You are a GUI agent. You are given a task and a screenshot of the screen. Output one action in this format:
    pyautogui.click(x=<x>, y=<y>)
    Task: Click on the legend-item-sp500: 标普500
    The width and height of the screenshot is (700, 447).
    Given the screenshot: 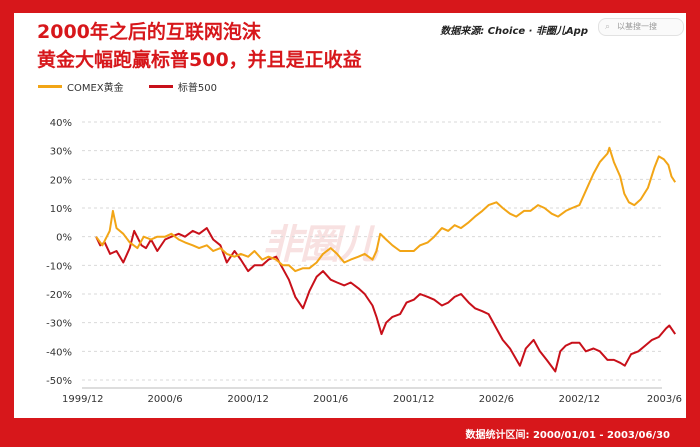 What is the action you would take?
    pyautogui.click(x=182, y=86)
    